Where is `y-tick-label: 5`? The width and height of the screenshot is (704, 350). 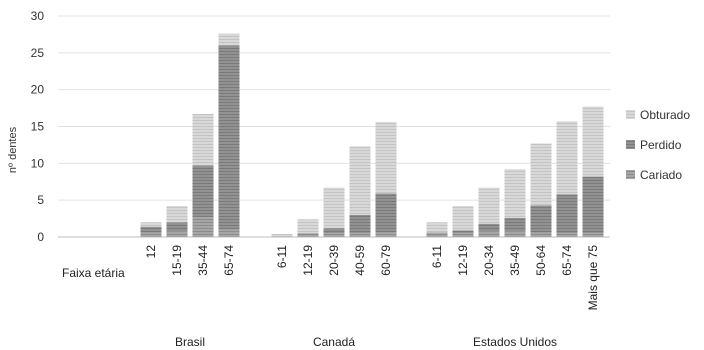
y-tick-label: 5 is located at coordinates (40, 200).